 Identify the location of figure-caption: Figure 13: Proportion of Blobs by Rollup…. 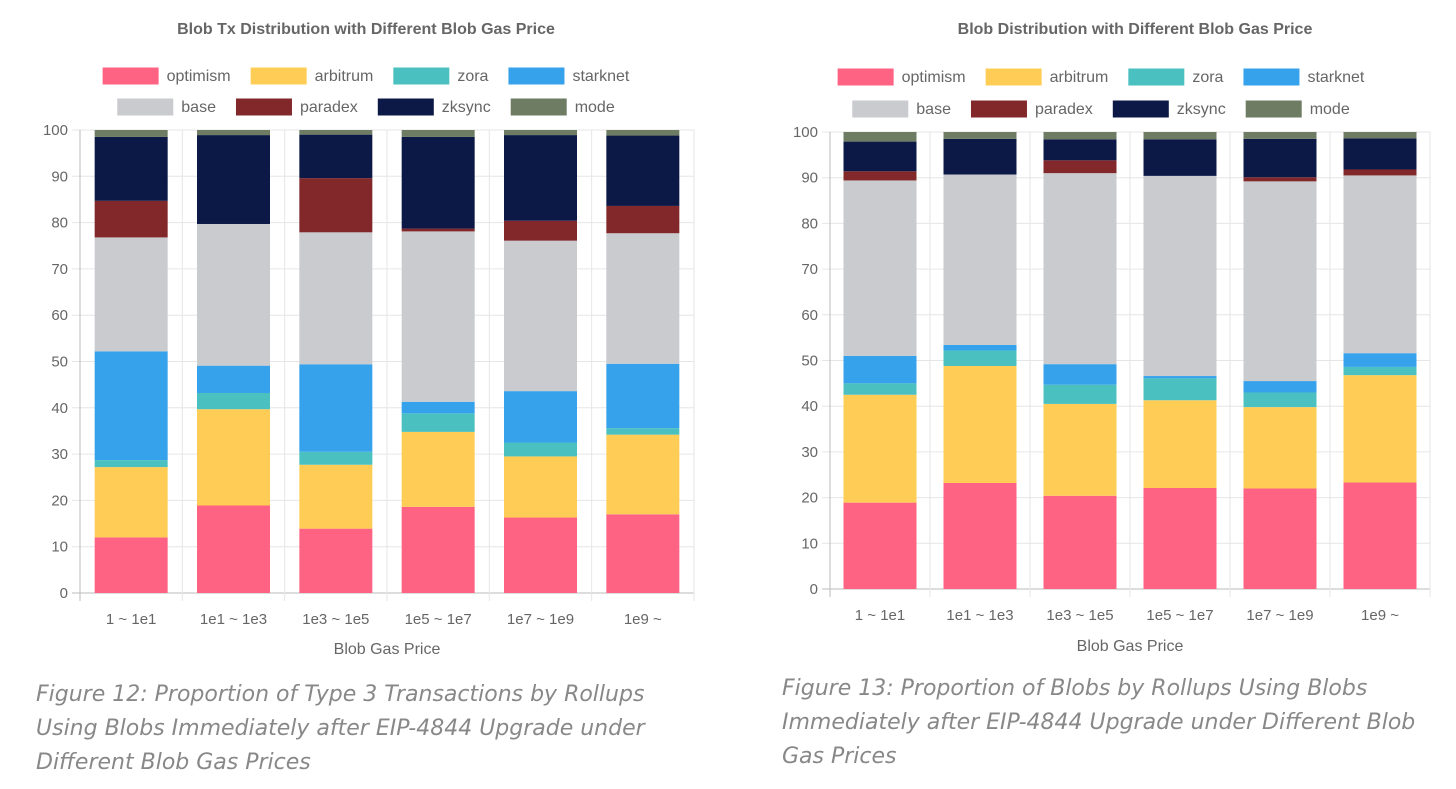
(1099, 722).